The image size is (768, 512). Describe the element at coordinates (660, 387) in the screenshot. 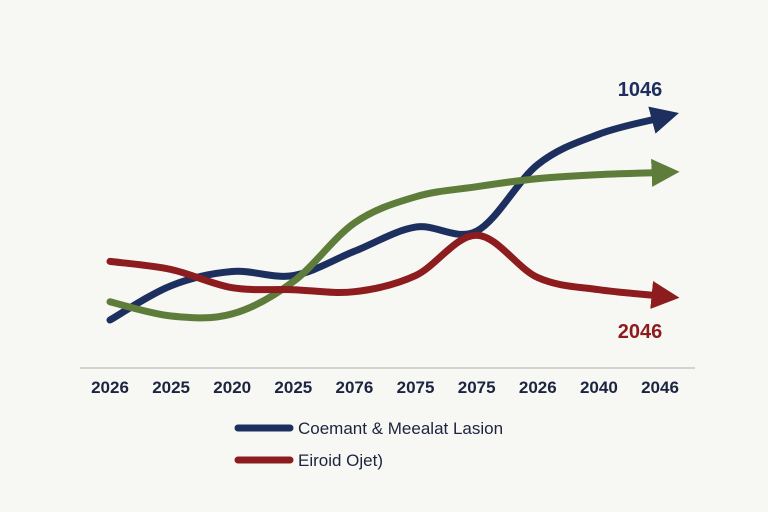

I see `x-tick-label: 2046` at that location.